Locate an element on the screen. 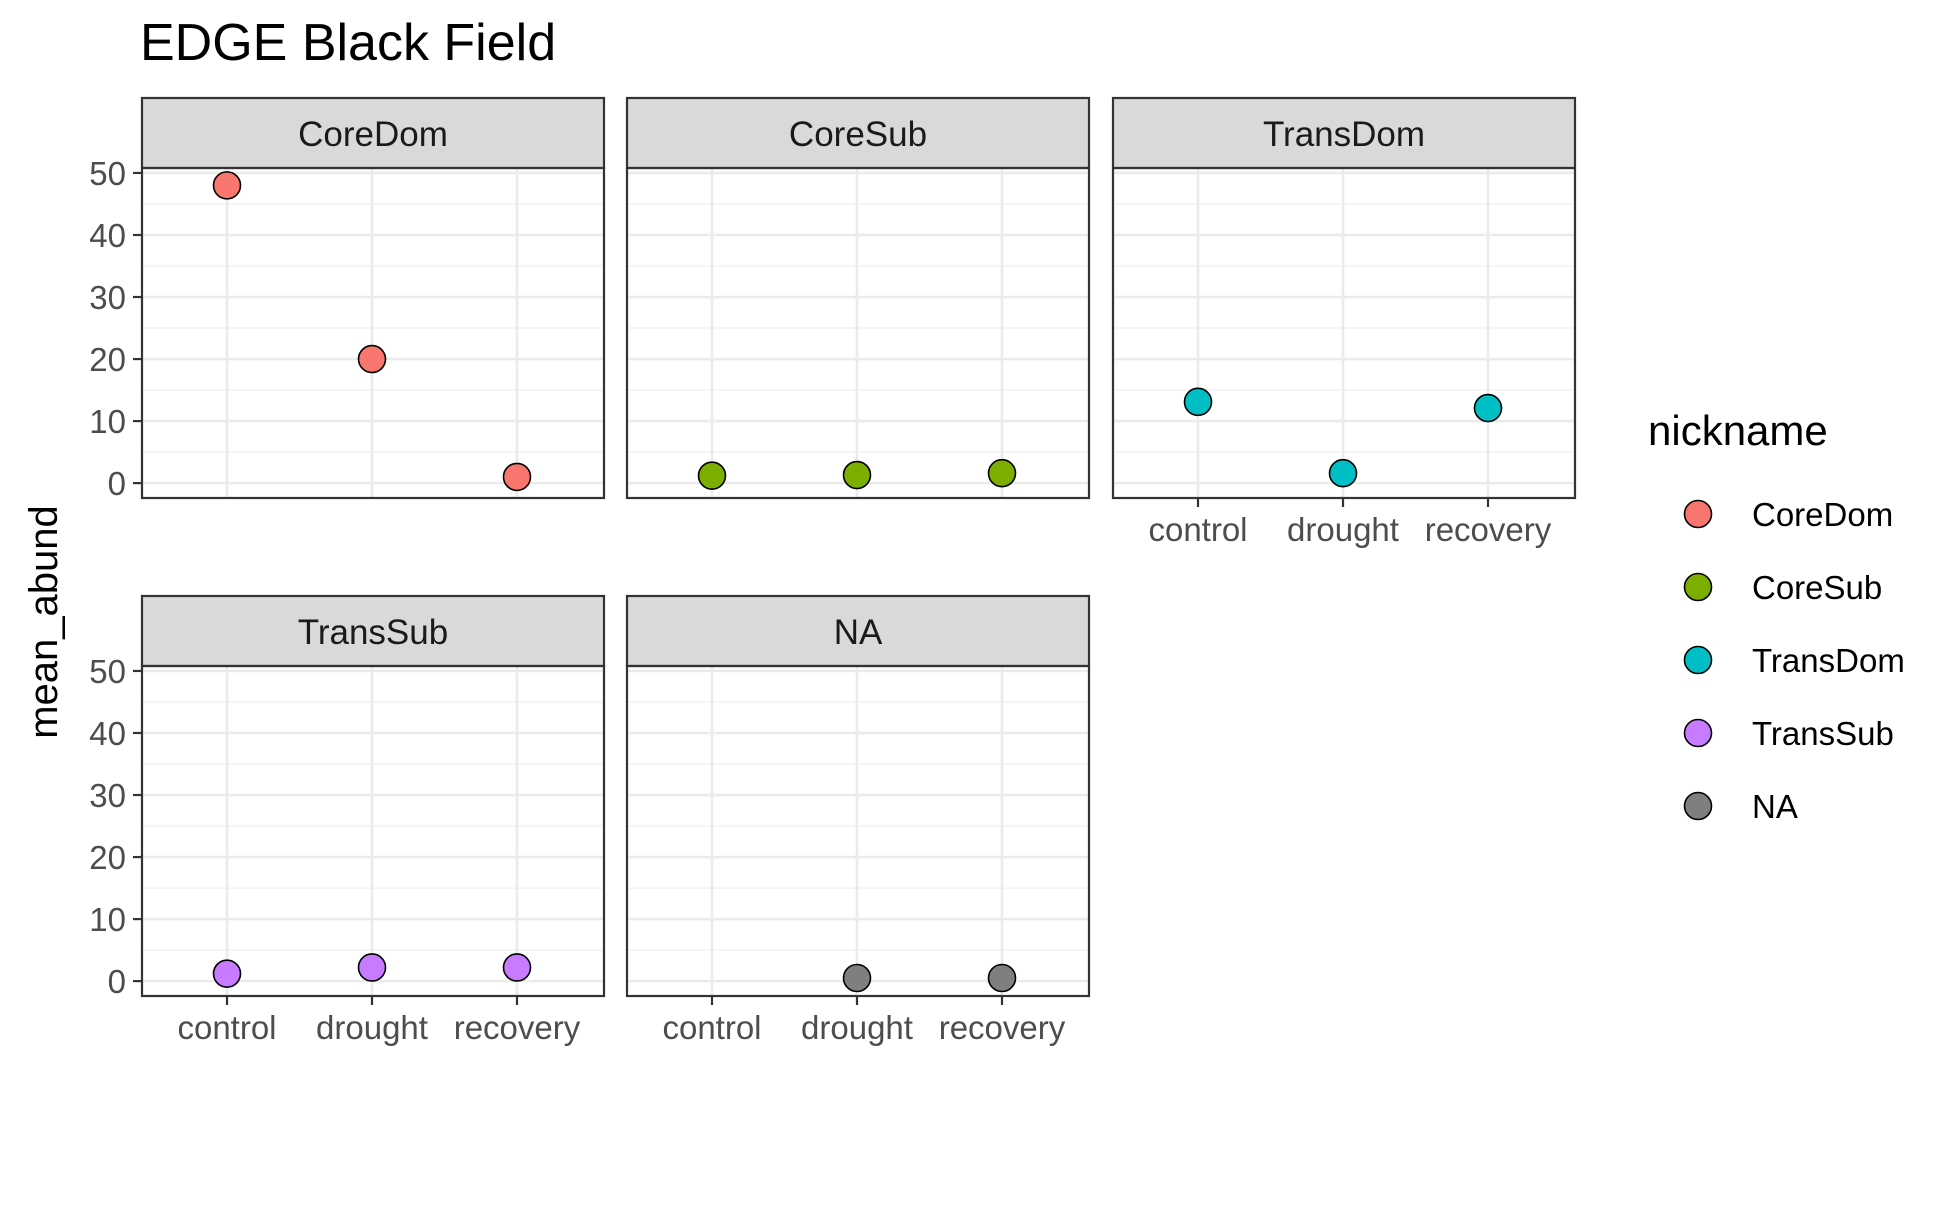  strip-label-coredom: CoreDom is located at coordinates (373, 134).